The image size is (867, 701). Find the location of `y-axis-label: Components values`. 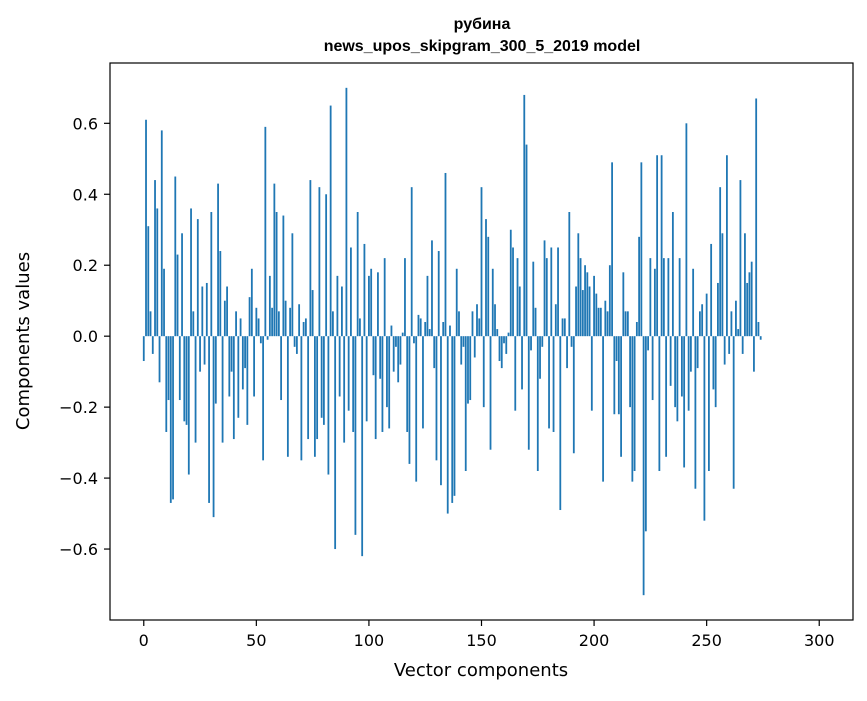

y-axis-label: Components values is located at coordinates (23, 341).